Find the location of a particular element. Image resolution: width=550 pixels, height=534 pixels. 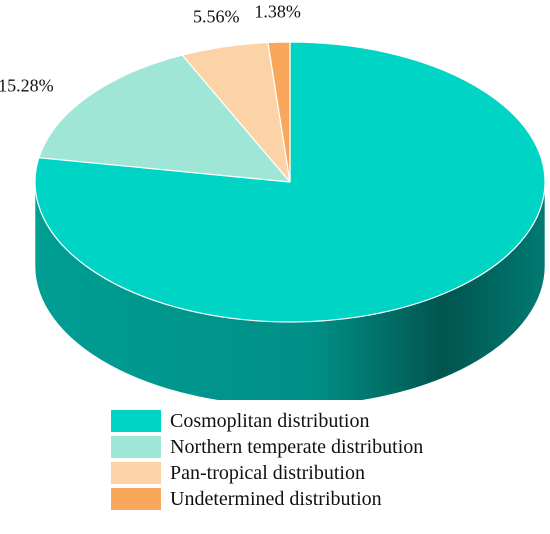

legend-label: Northern temperate distribution is located at coordinates (297, 447).